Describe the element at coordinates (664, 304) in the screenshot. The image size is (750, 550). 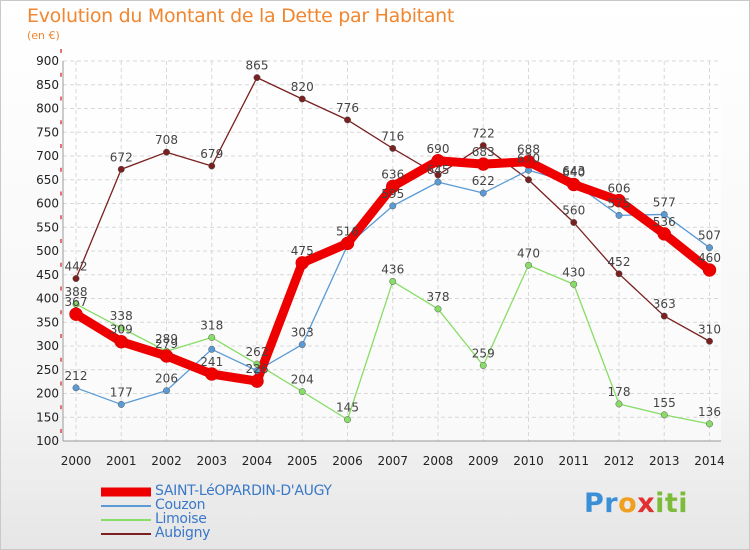
I see `data-label: 363` at that location.